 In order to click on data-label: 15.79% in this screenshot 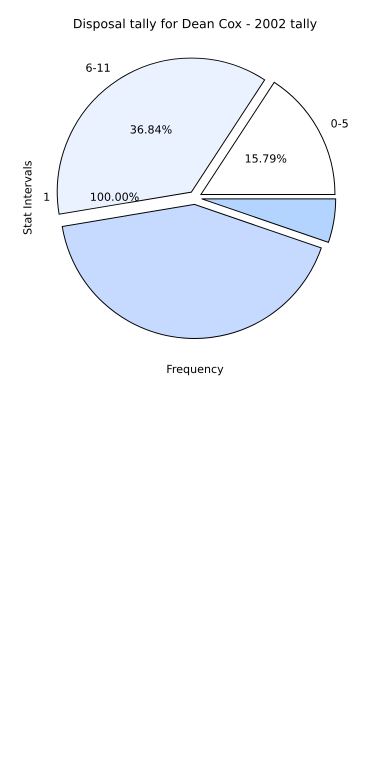, I will do `click(266, 158)`.